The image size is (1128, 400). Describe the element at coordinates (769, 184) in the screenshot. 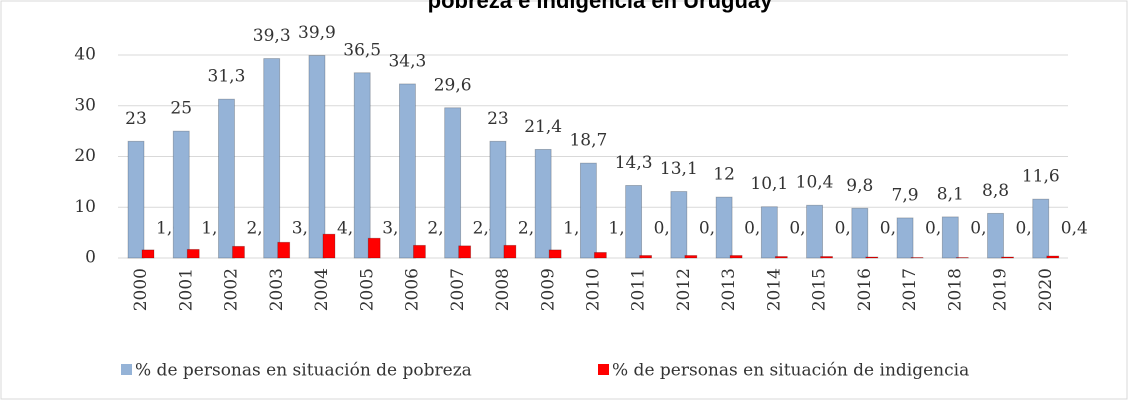

I see `data-label: 10,1` at that location.